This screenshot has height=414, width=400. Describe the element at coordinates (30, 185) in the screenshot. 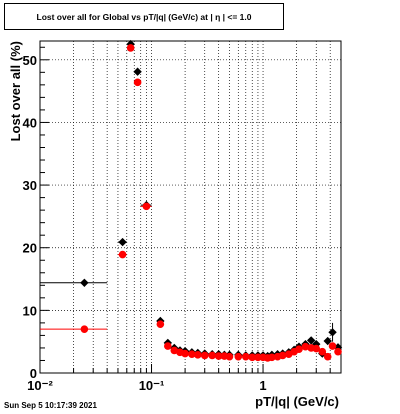

I see `y-tick-label: 30` at that location.